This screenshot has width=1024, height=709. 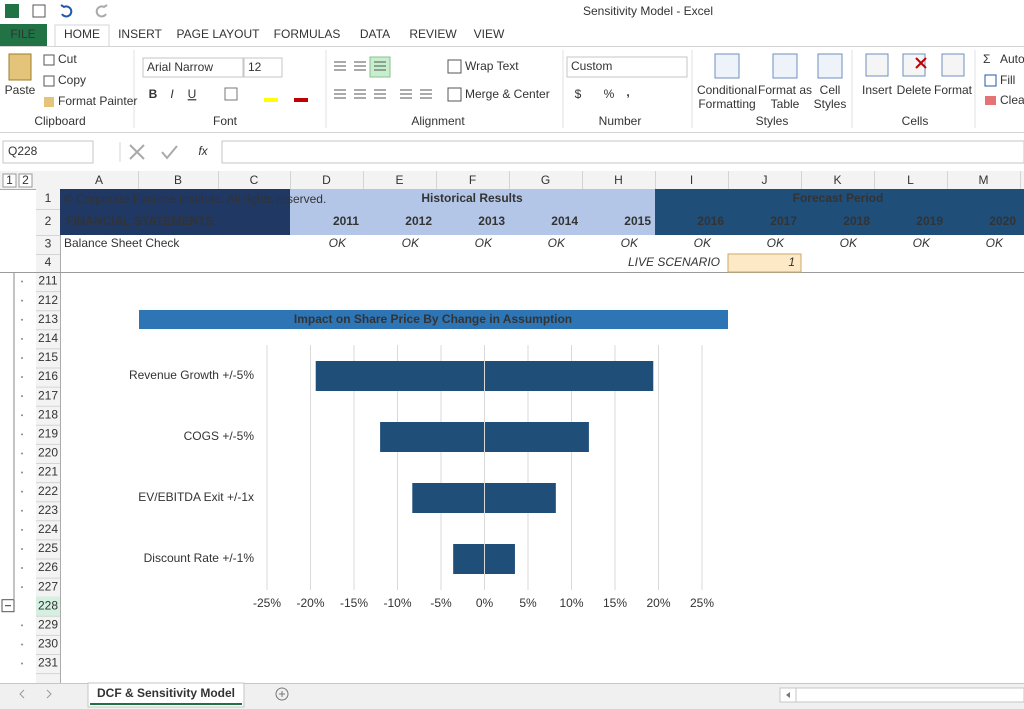 I want to click on style-button: Formatting, so click(x=726, y=104).